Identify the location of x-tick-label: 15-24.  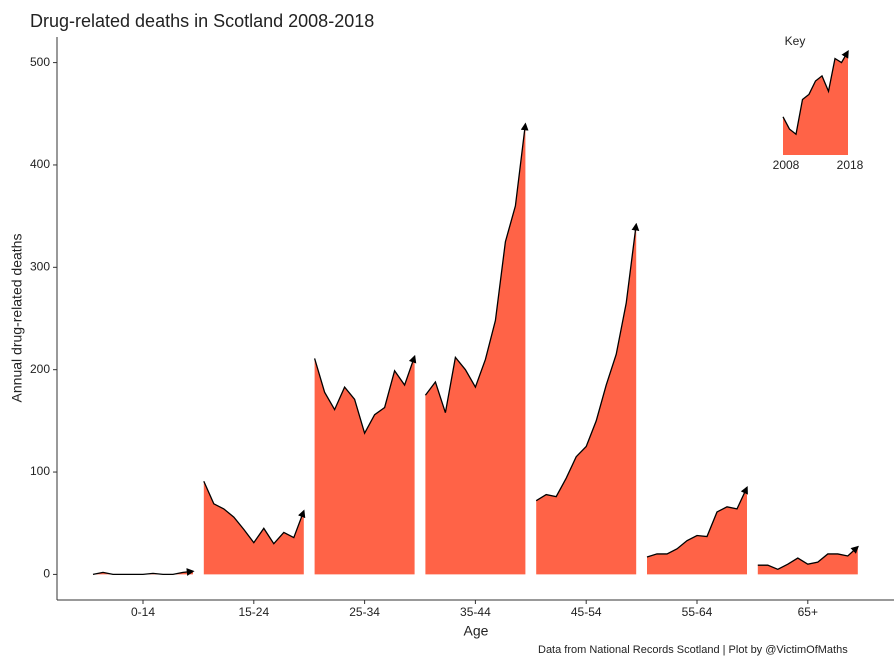
(253, 612).